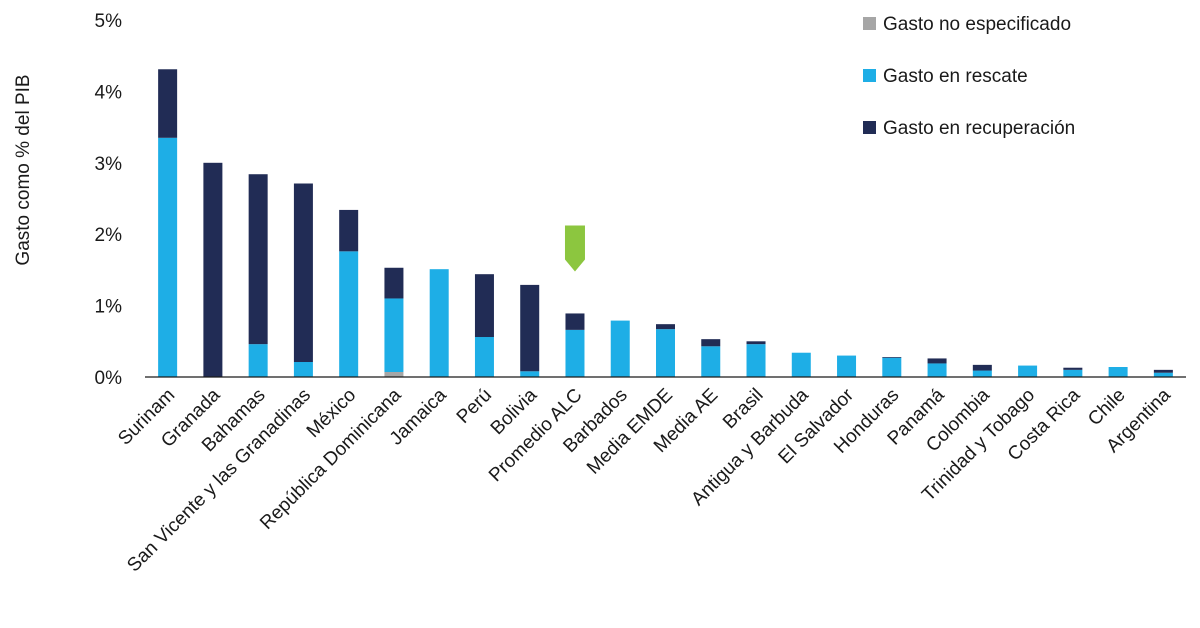 The image size is (1200, 628). What do you see at coordinates (109, 200) in the screenshot?
I see `y-axis: 0% 1% 2% 3% 4% 5%` at bounding box center [109, 200].